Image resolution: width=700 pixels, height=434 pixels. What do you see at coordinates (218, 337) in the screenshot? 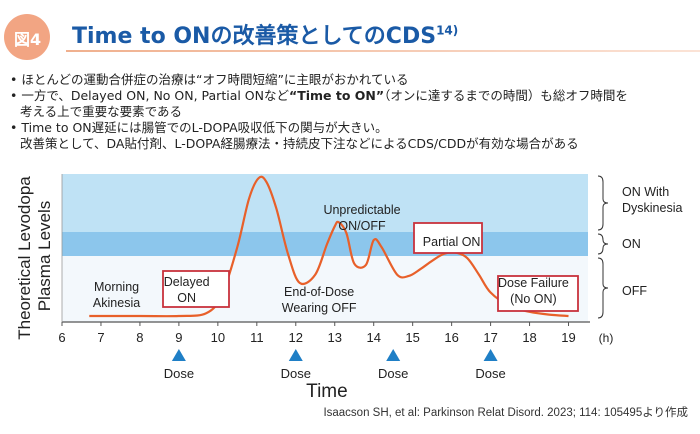
I see `x-tick-label-10: 10` at bounding box center [218, 337].